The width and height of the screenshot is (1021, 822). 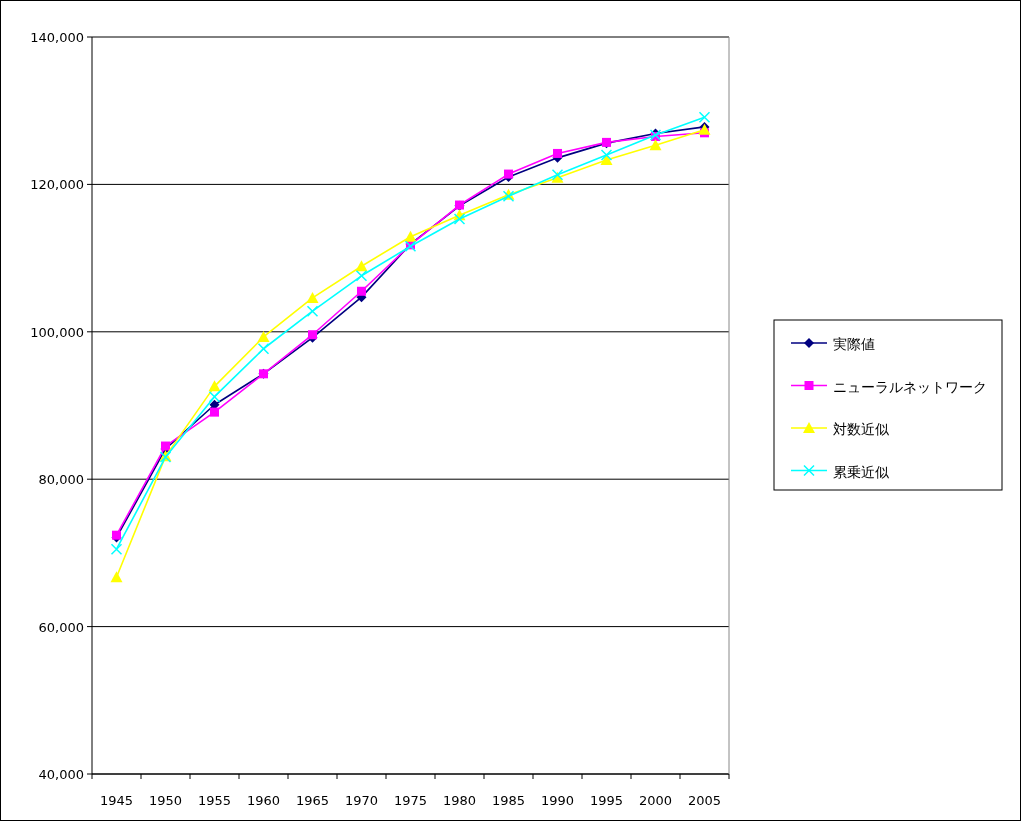 I want to click on legend-label: 対数近似, so click(x=861, y=429).